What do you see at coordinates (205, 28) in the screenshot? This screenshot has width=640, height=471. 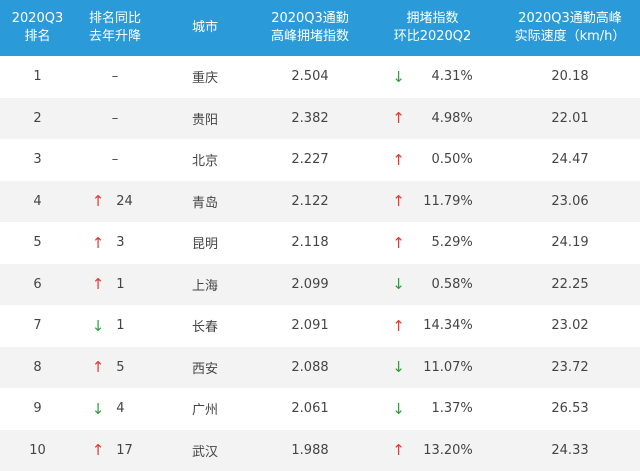 I see `header-cell: 城市` at bounding box center [205, 28].